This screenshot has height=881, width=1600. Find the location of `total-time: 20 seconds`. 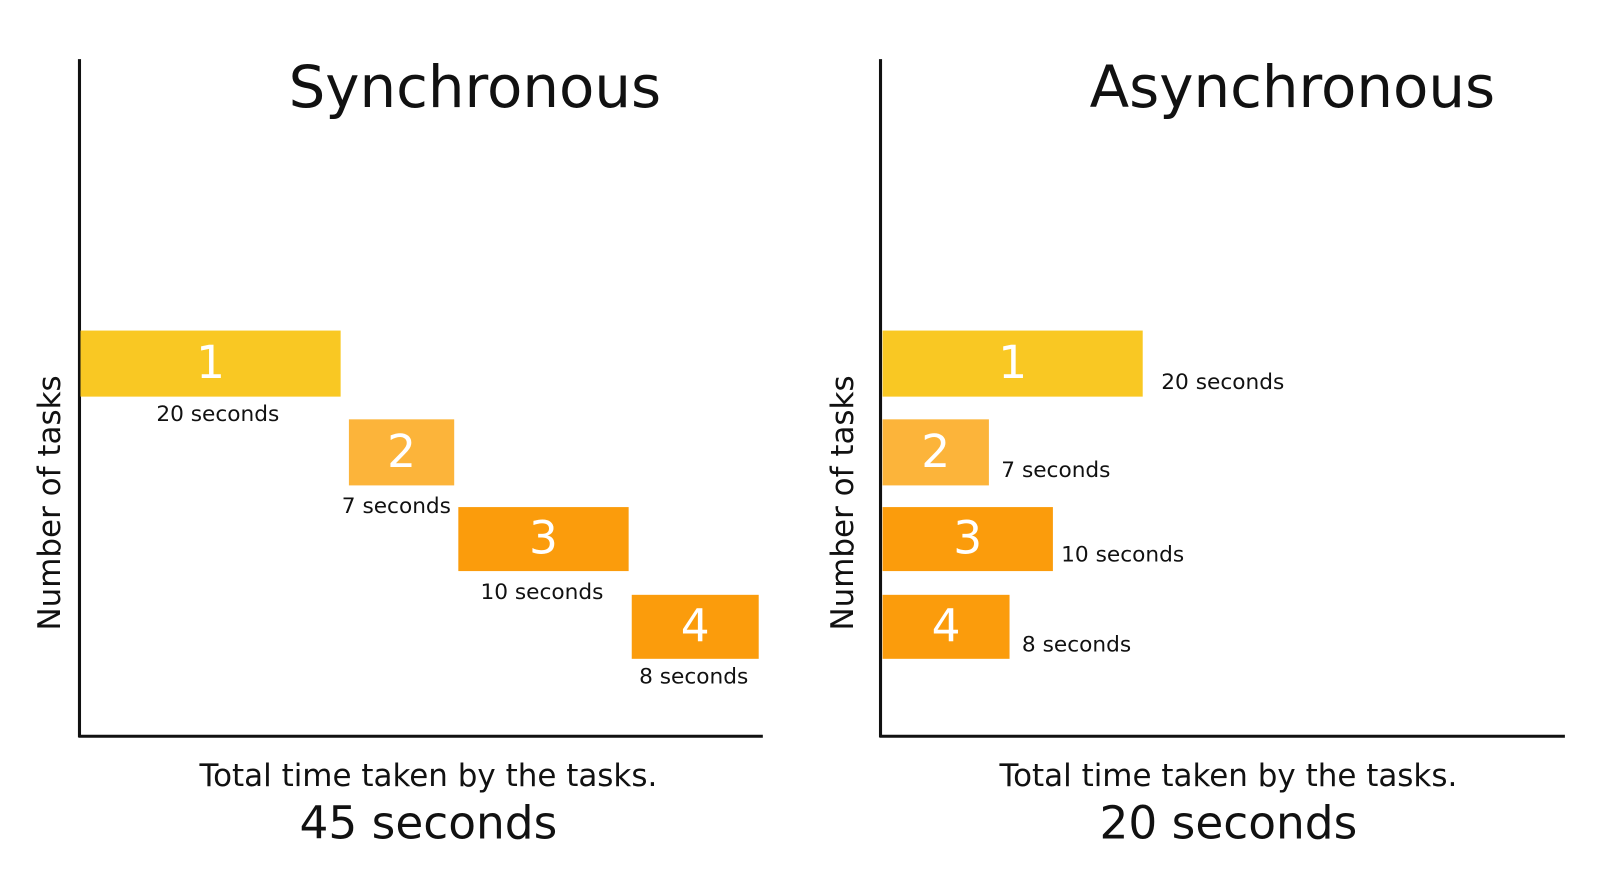

total-time: 20 seconds is located at coordinates (1228, 823).